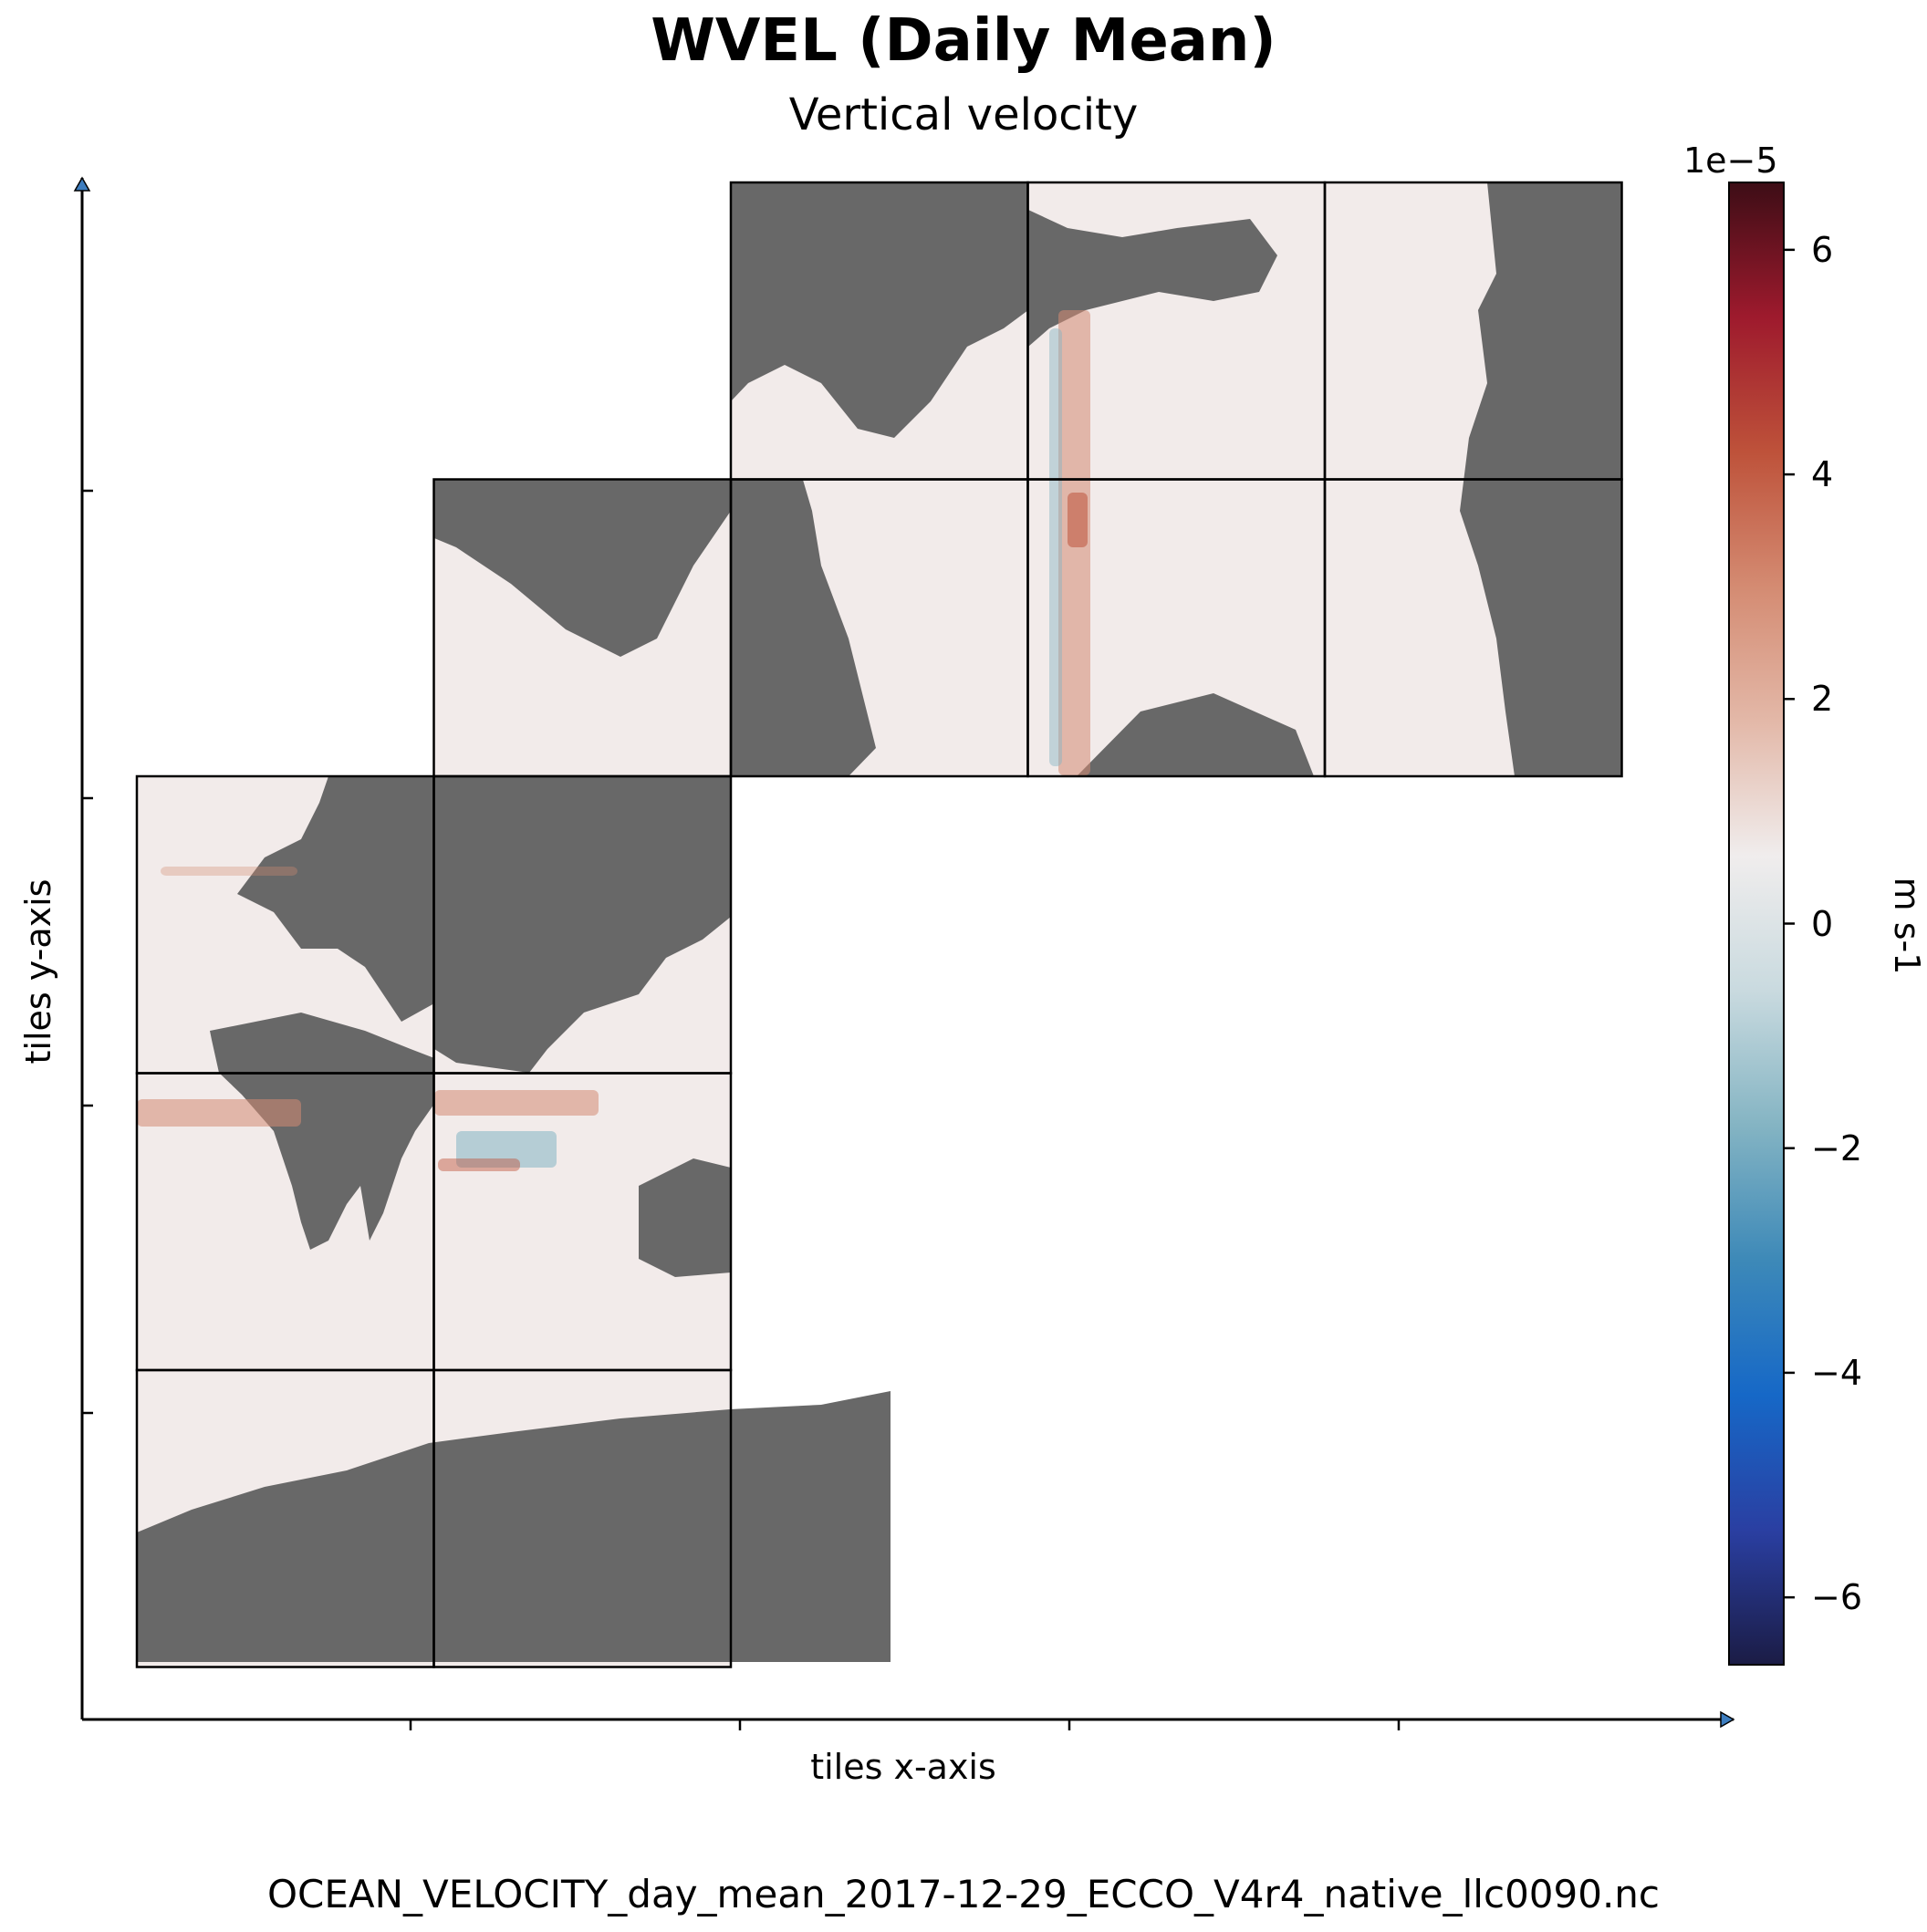 This screenshot has width=1927, height=1932. What do you see at coordinates (1822, 699) in the screenshot?
I see `colorbar-tick-label: 2` at bounding box center [1822, 699].